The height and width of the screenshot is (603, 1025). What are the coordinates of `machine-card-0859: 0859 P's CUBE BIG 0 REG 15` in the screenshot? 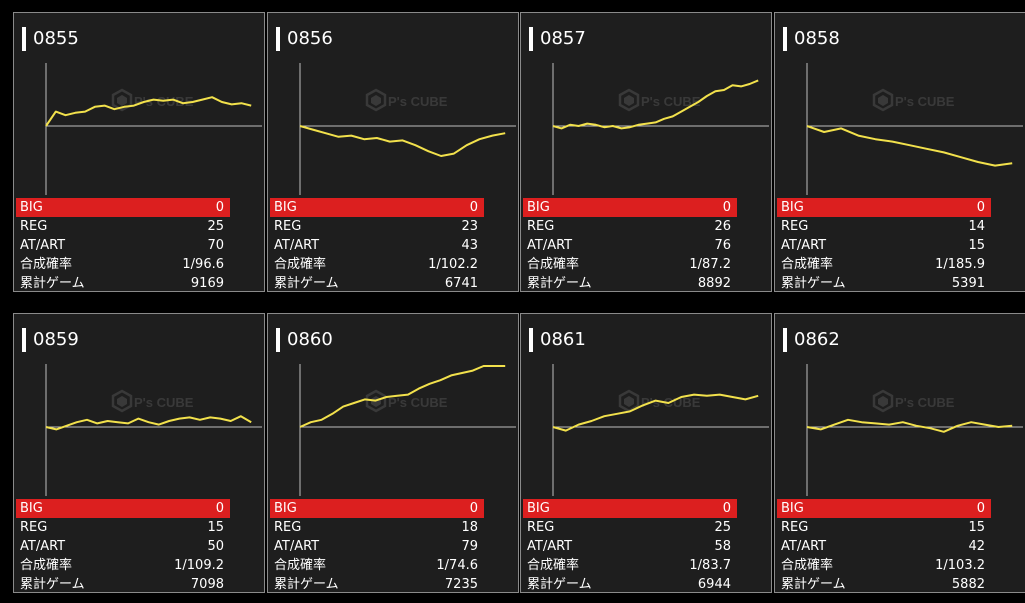 It's located at (139, 453).